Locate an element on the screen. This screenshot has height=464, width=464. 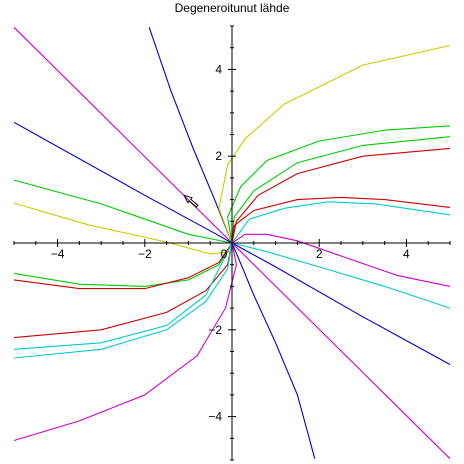
x-tick-label: 0 is located at coordinates (224, 254).